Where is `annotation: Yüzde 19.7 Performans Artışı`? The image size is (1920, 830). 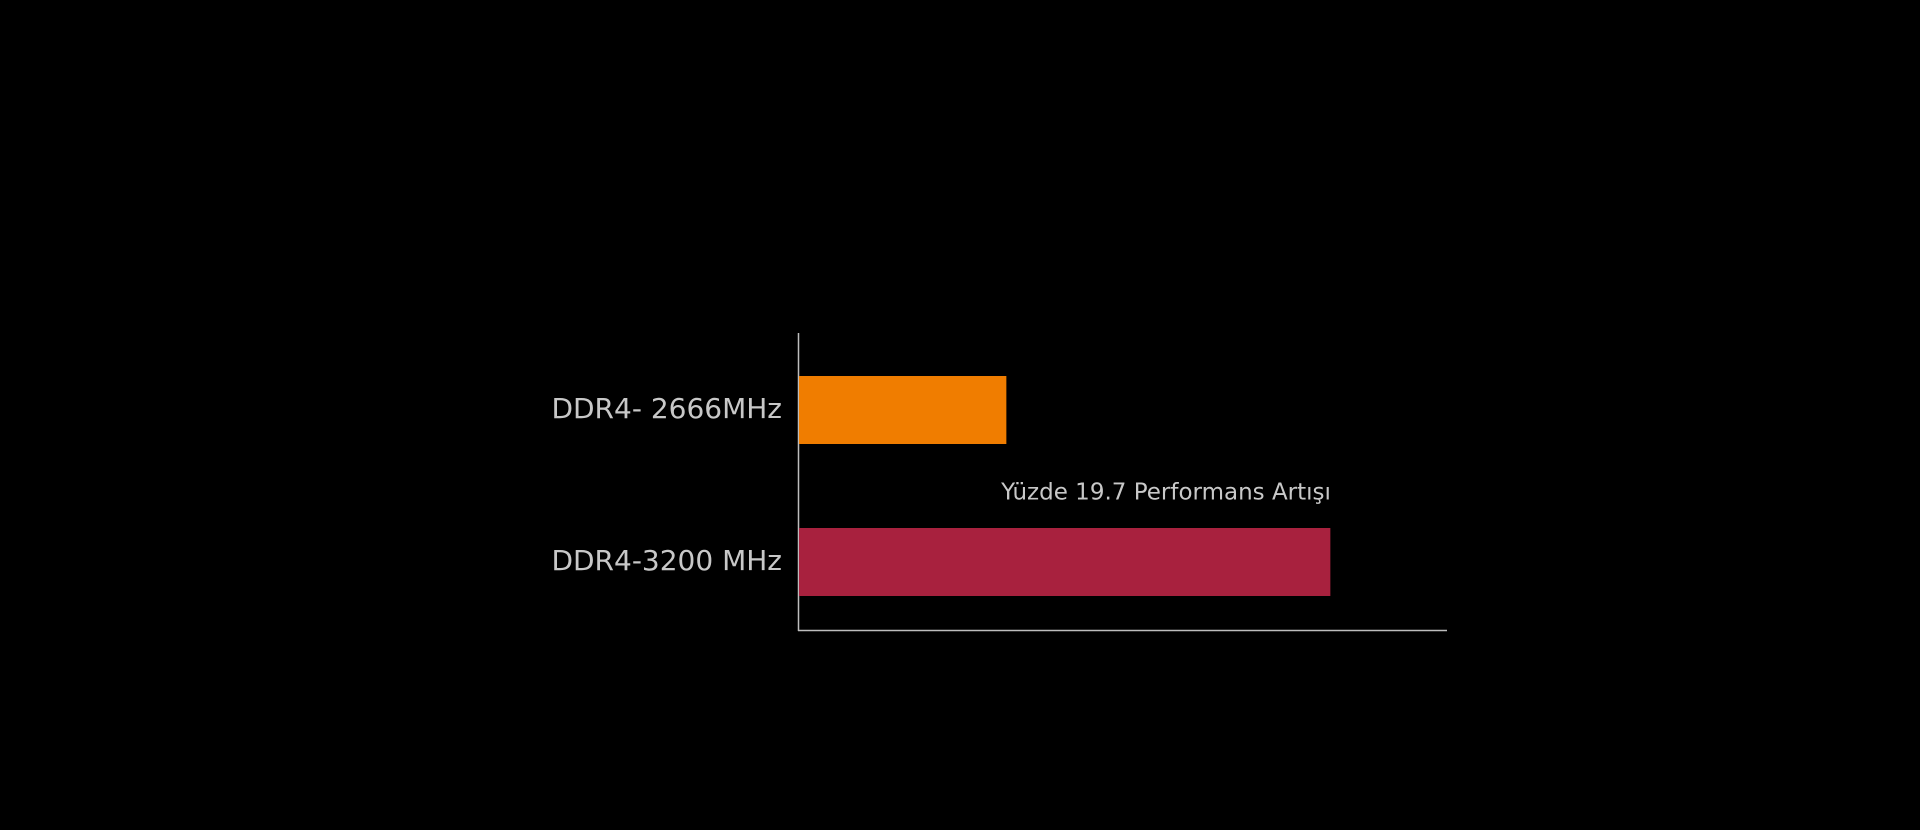
annotation: Yüzde 19.7 Performans Artışı is located at coordinates (1165, 493).